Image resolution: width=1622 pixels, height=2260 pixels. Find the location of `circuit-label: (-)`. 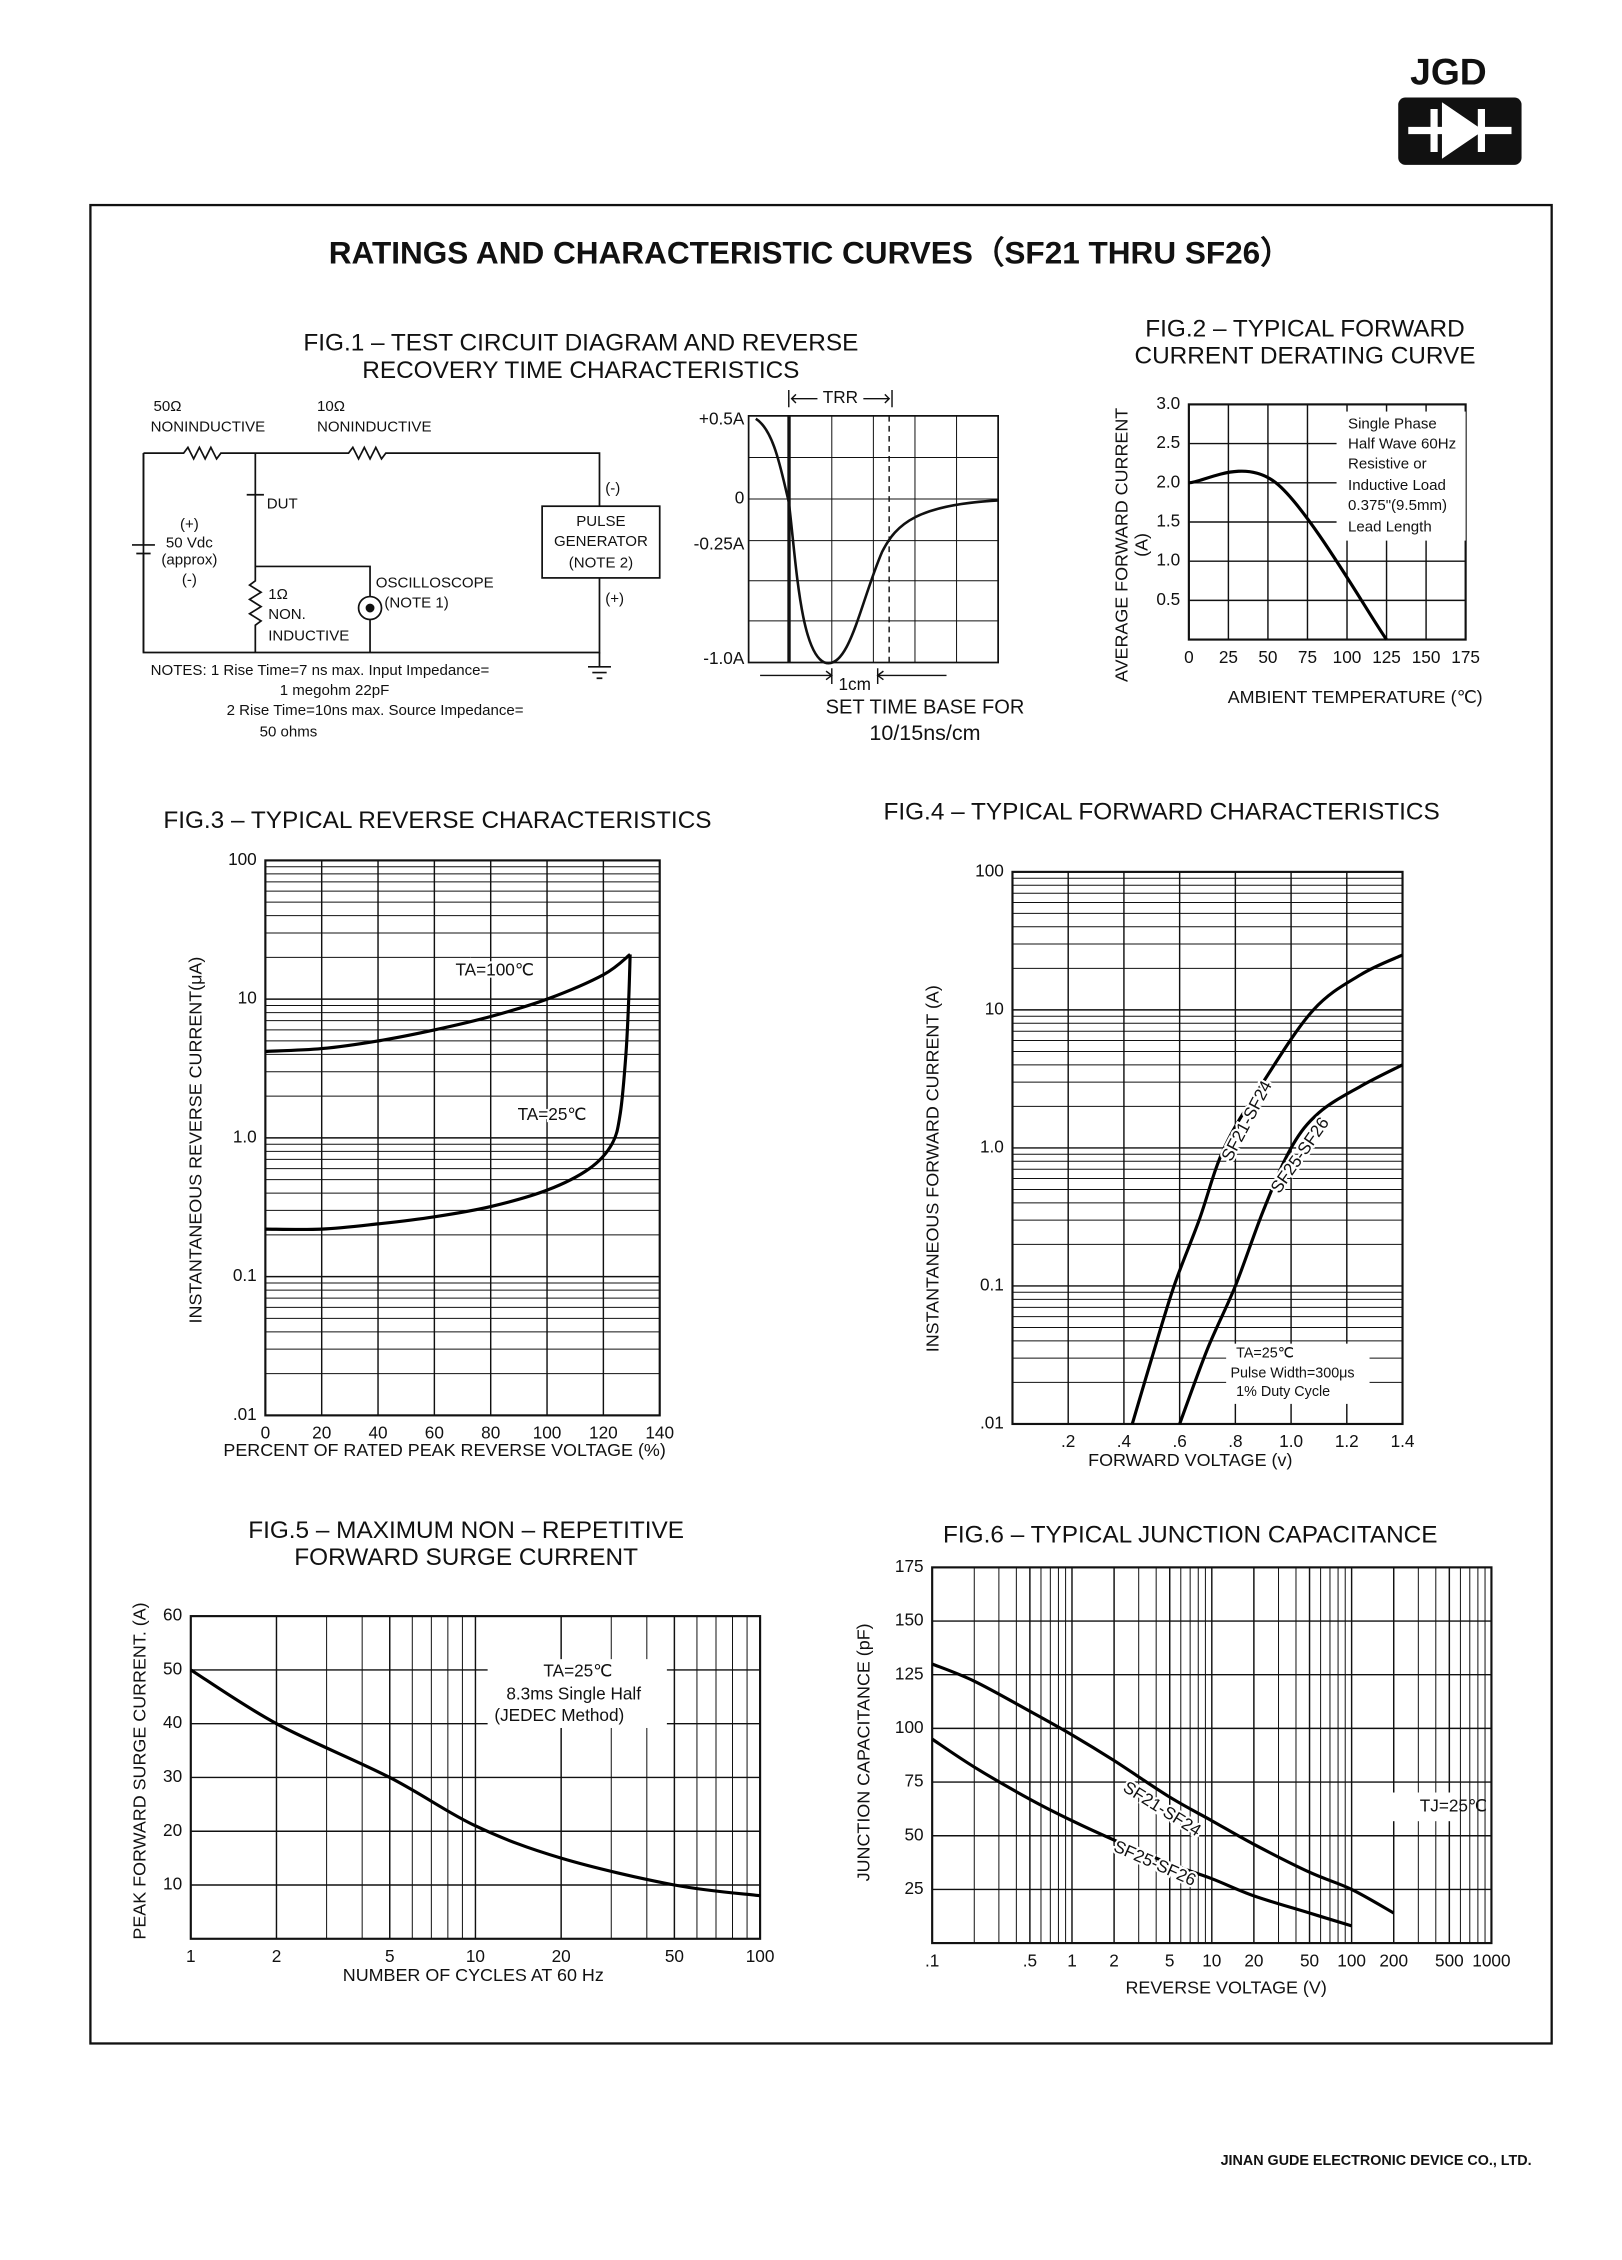

circuit-label: (-) is located at coordinates (612, 488).